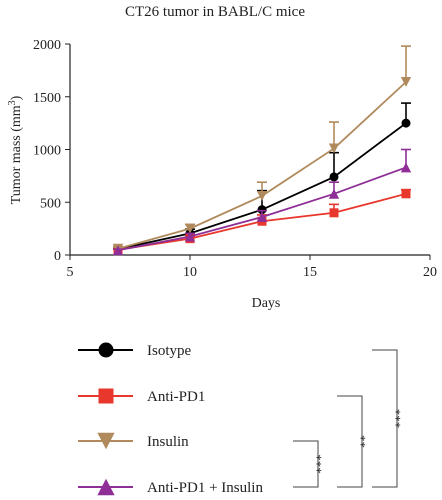 Image resolution: width=442 pixels, height=500 pixels. Describe the element at coordinates (16, 149) in the screenshot. I see `y-axis-label: Tumor mass (mm3)` at that location.